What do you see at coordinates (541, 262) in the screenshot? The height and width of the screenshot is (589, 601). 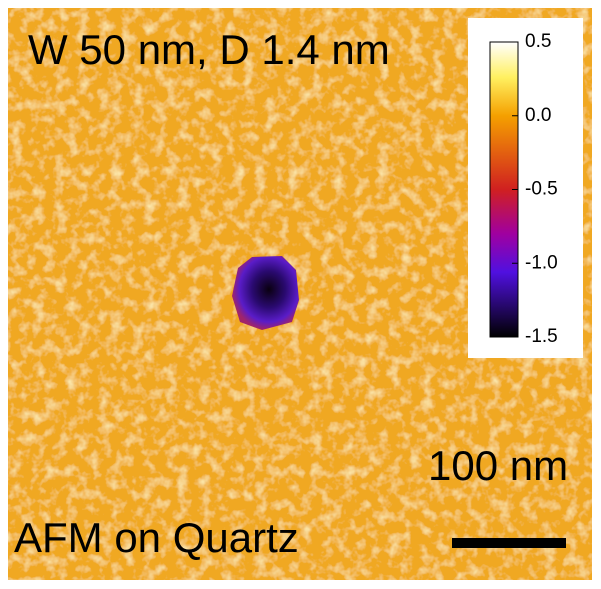 I see `tick-label: -1.0` at bounding box center [541, 262].